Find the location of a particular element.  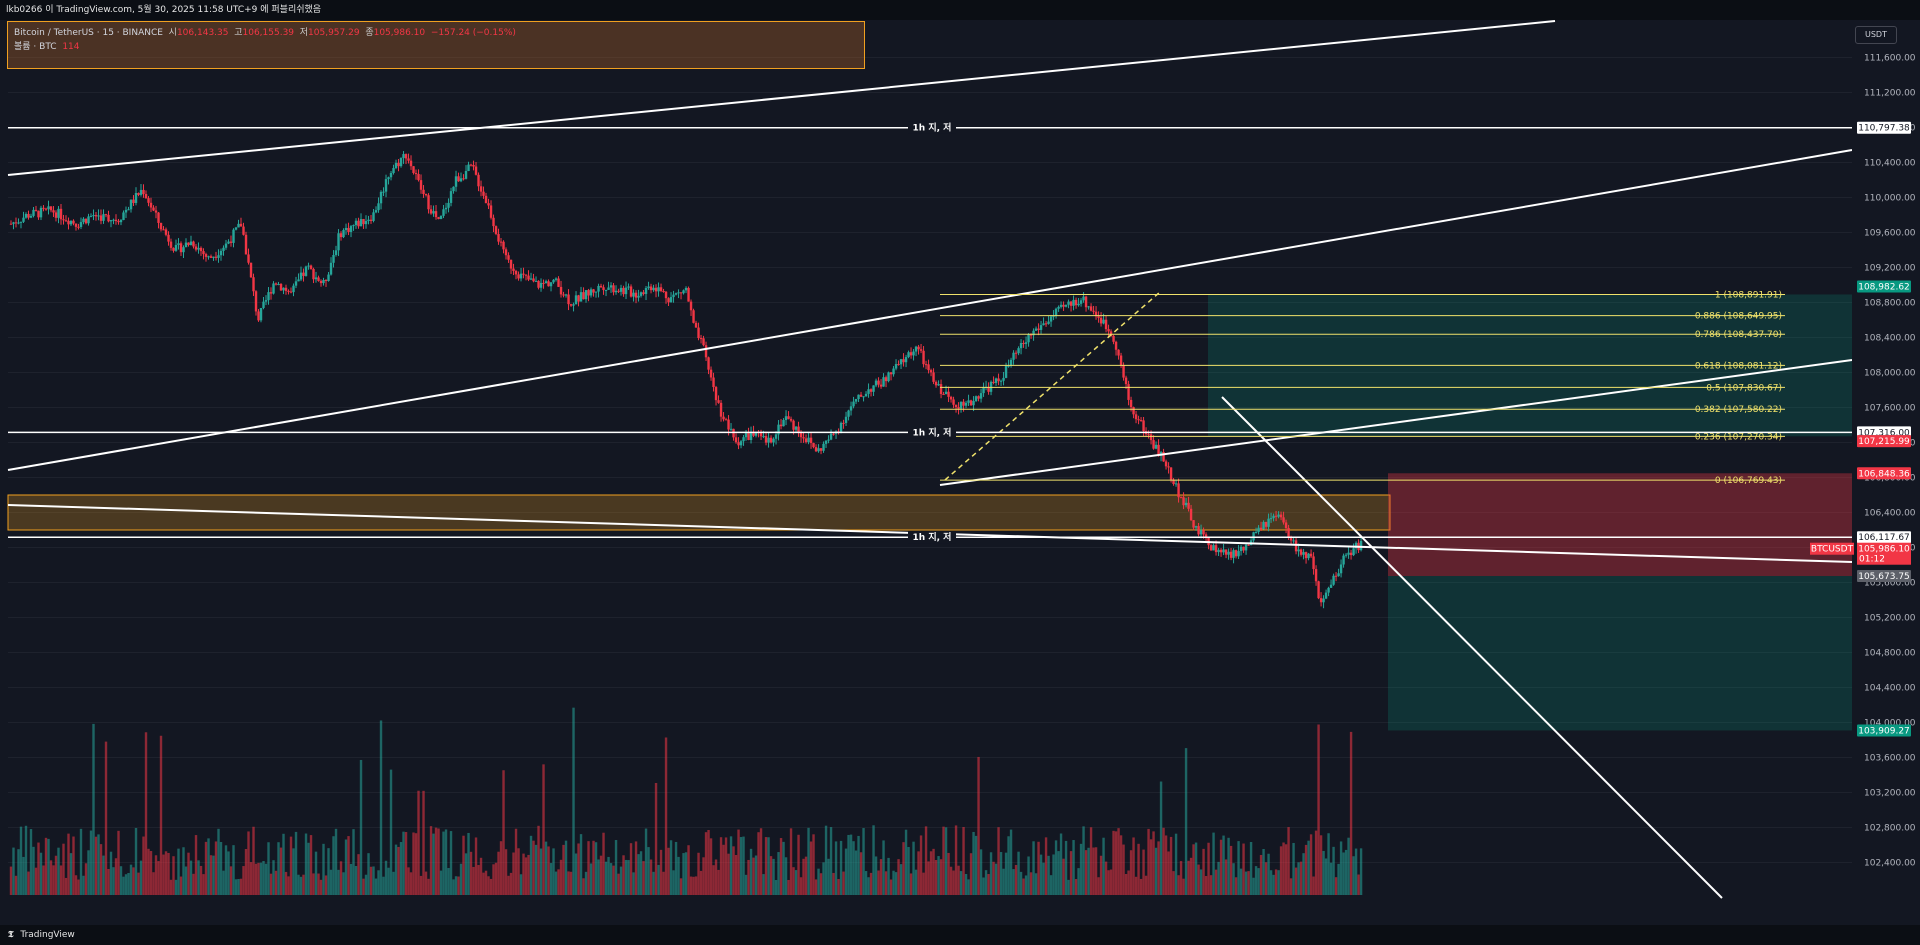

price-tag-label: 106,848.36 is located at coordinates (1884, 474).